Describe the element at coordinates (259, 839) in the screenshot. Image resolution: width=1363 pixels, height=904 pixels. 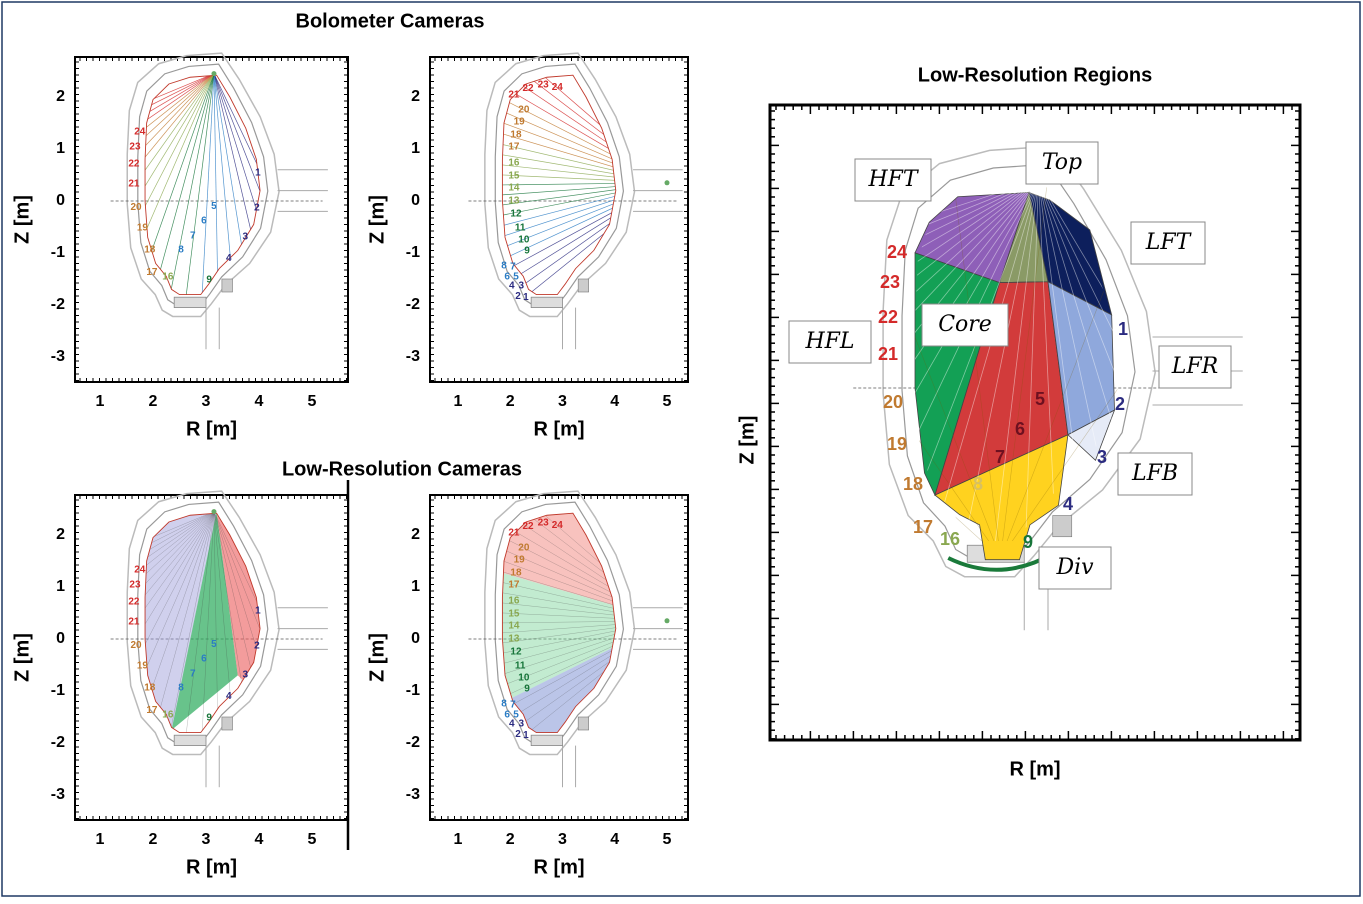
I see `x-tick-label: 4` at that location.